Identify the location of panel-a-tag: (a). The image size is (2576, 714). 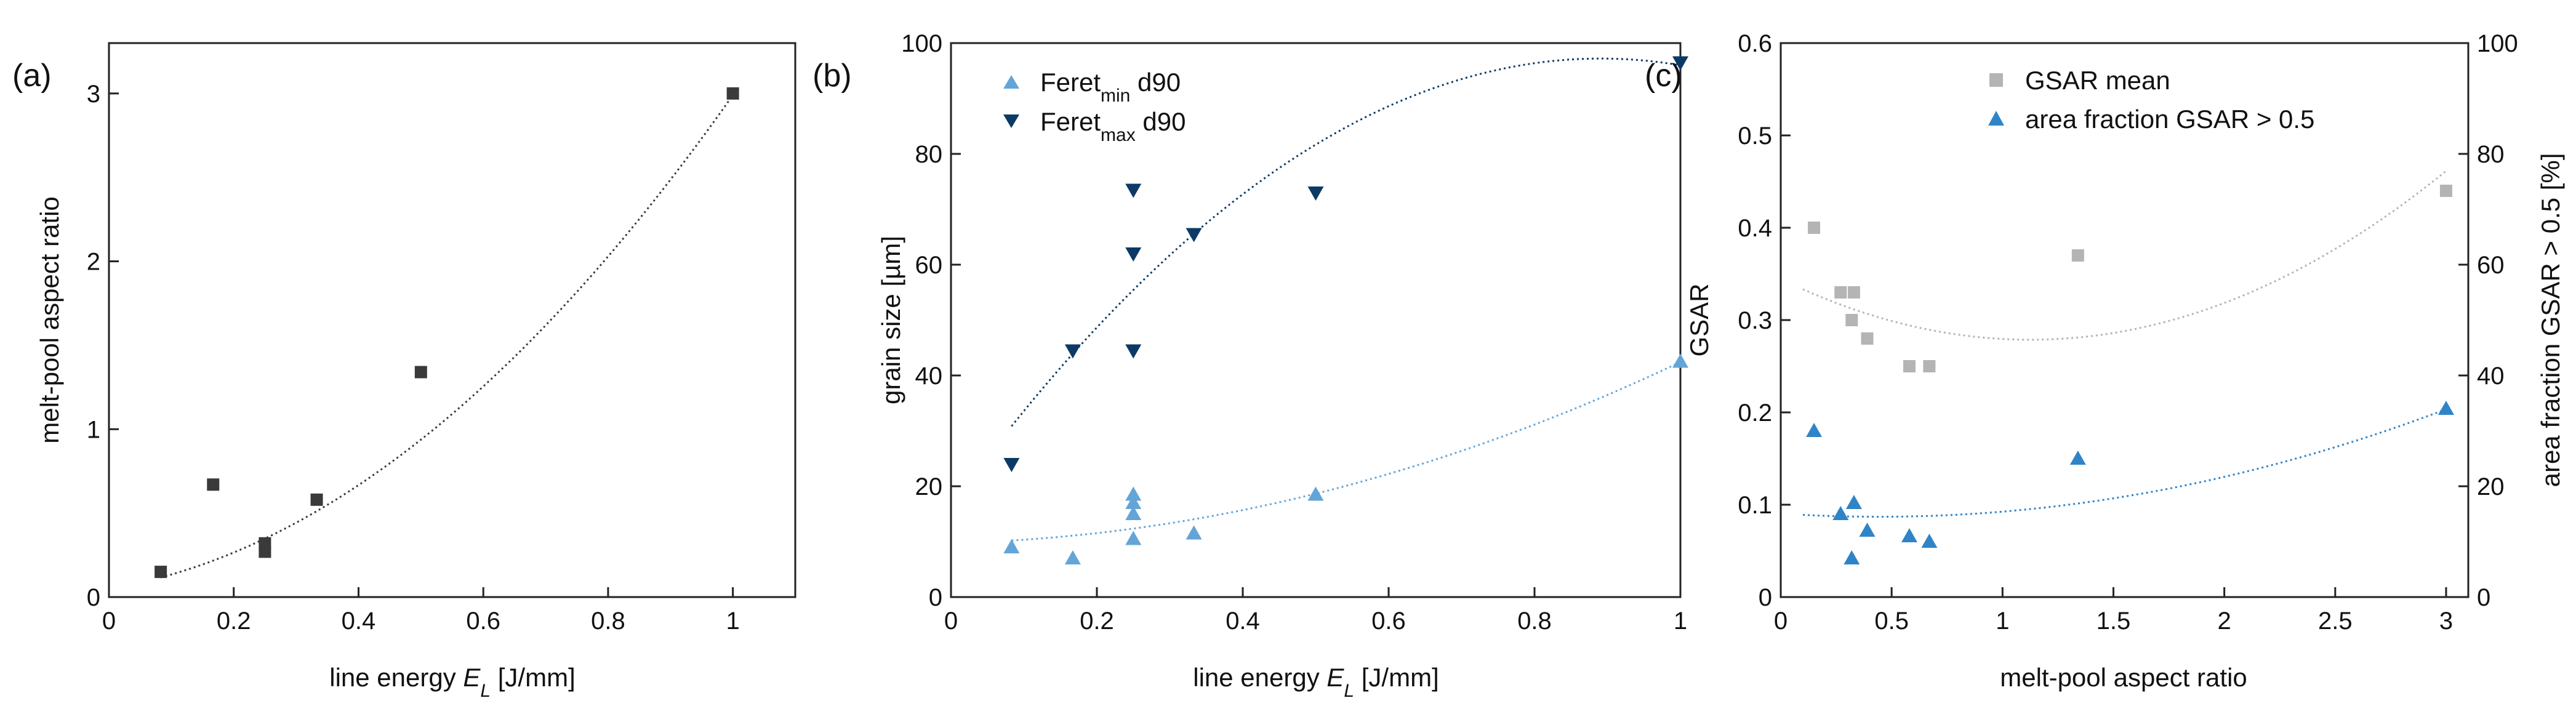
(32, 76).